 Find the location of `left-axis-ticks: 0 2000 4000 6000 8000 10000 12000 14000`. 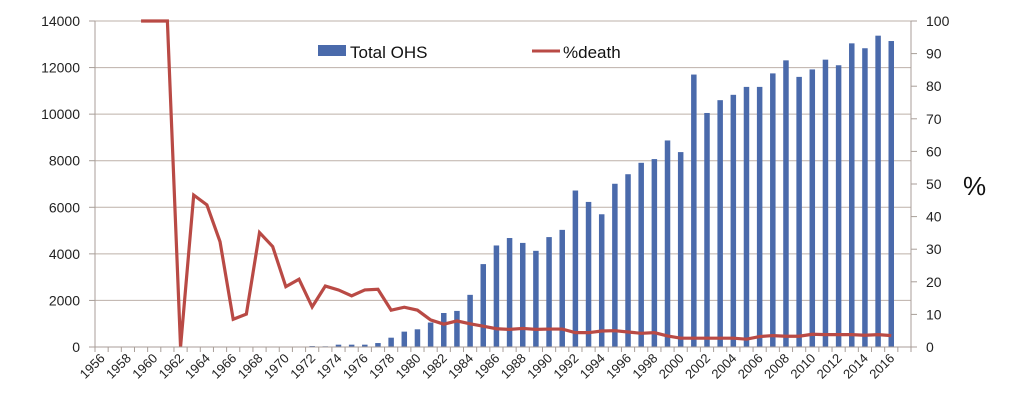

left-axis-ticks: 0 2000 4000 6000 8000 10000 12000 14000 is located at coordinates (68, 184).